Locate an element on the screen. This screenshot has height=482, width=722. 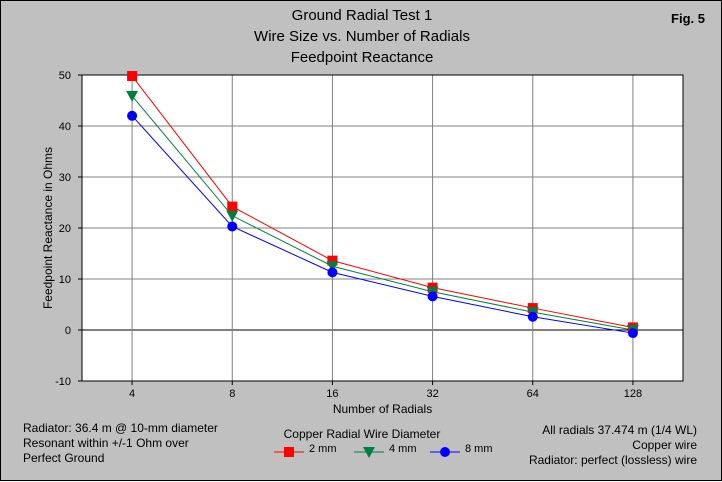
y-axis-label: Feedpoint Reactance in Ohms is located at coordinates (48, 228).